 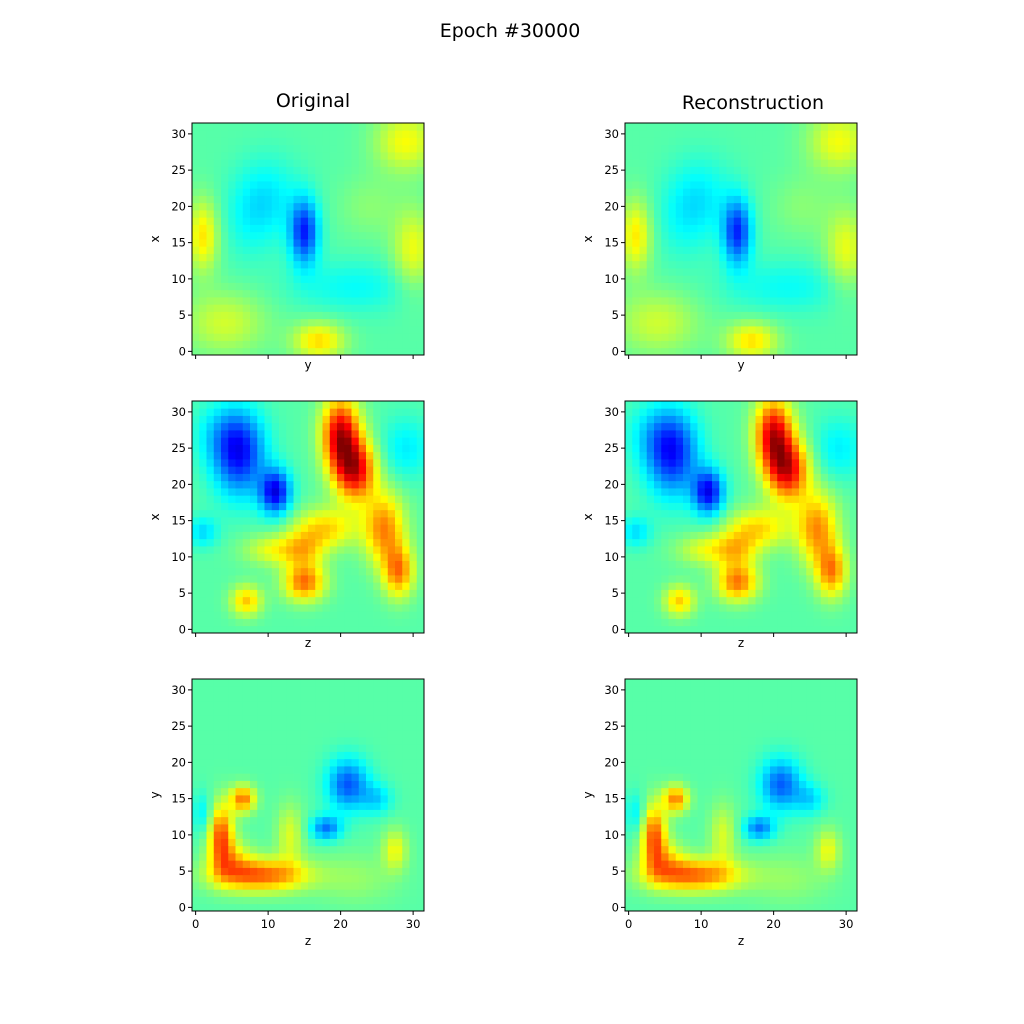 I want to click on figure-title: Epoch #30000, so click(x=510, y=31).